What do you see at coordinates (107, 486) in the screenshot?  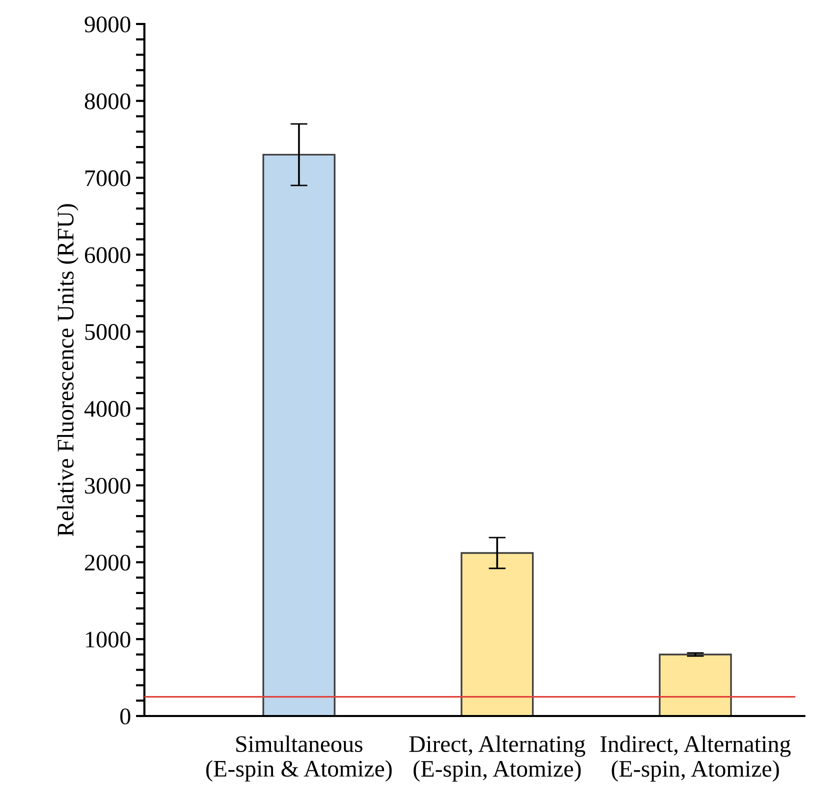 I see `y-tick-label: 3000` at bounding box center [107, 486].